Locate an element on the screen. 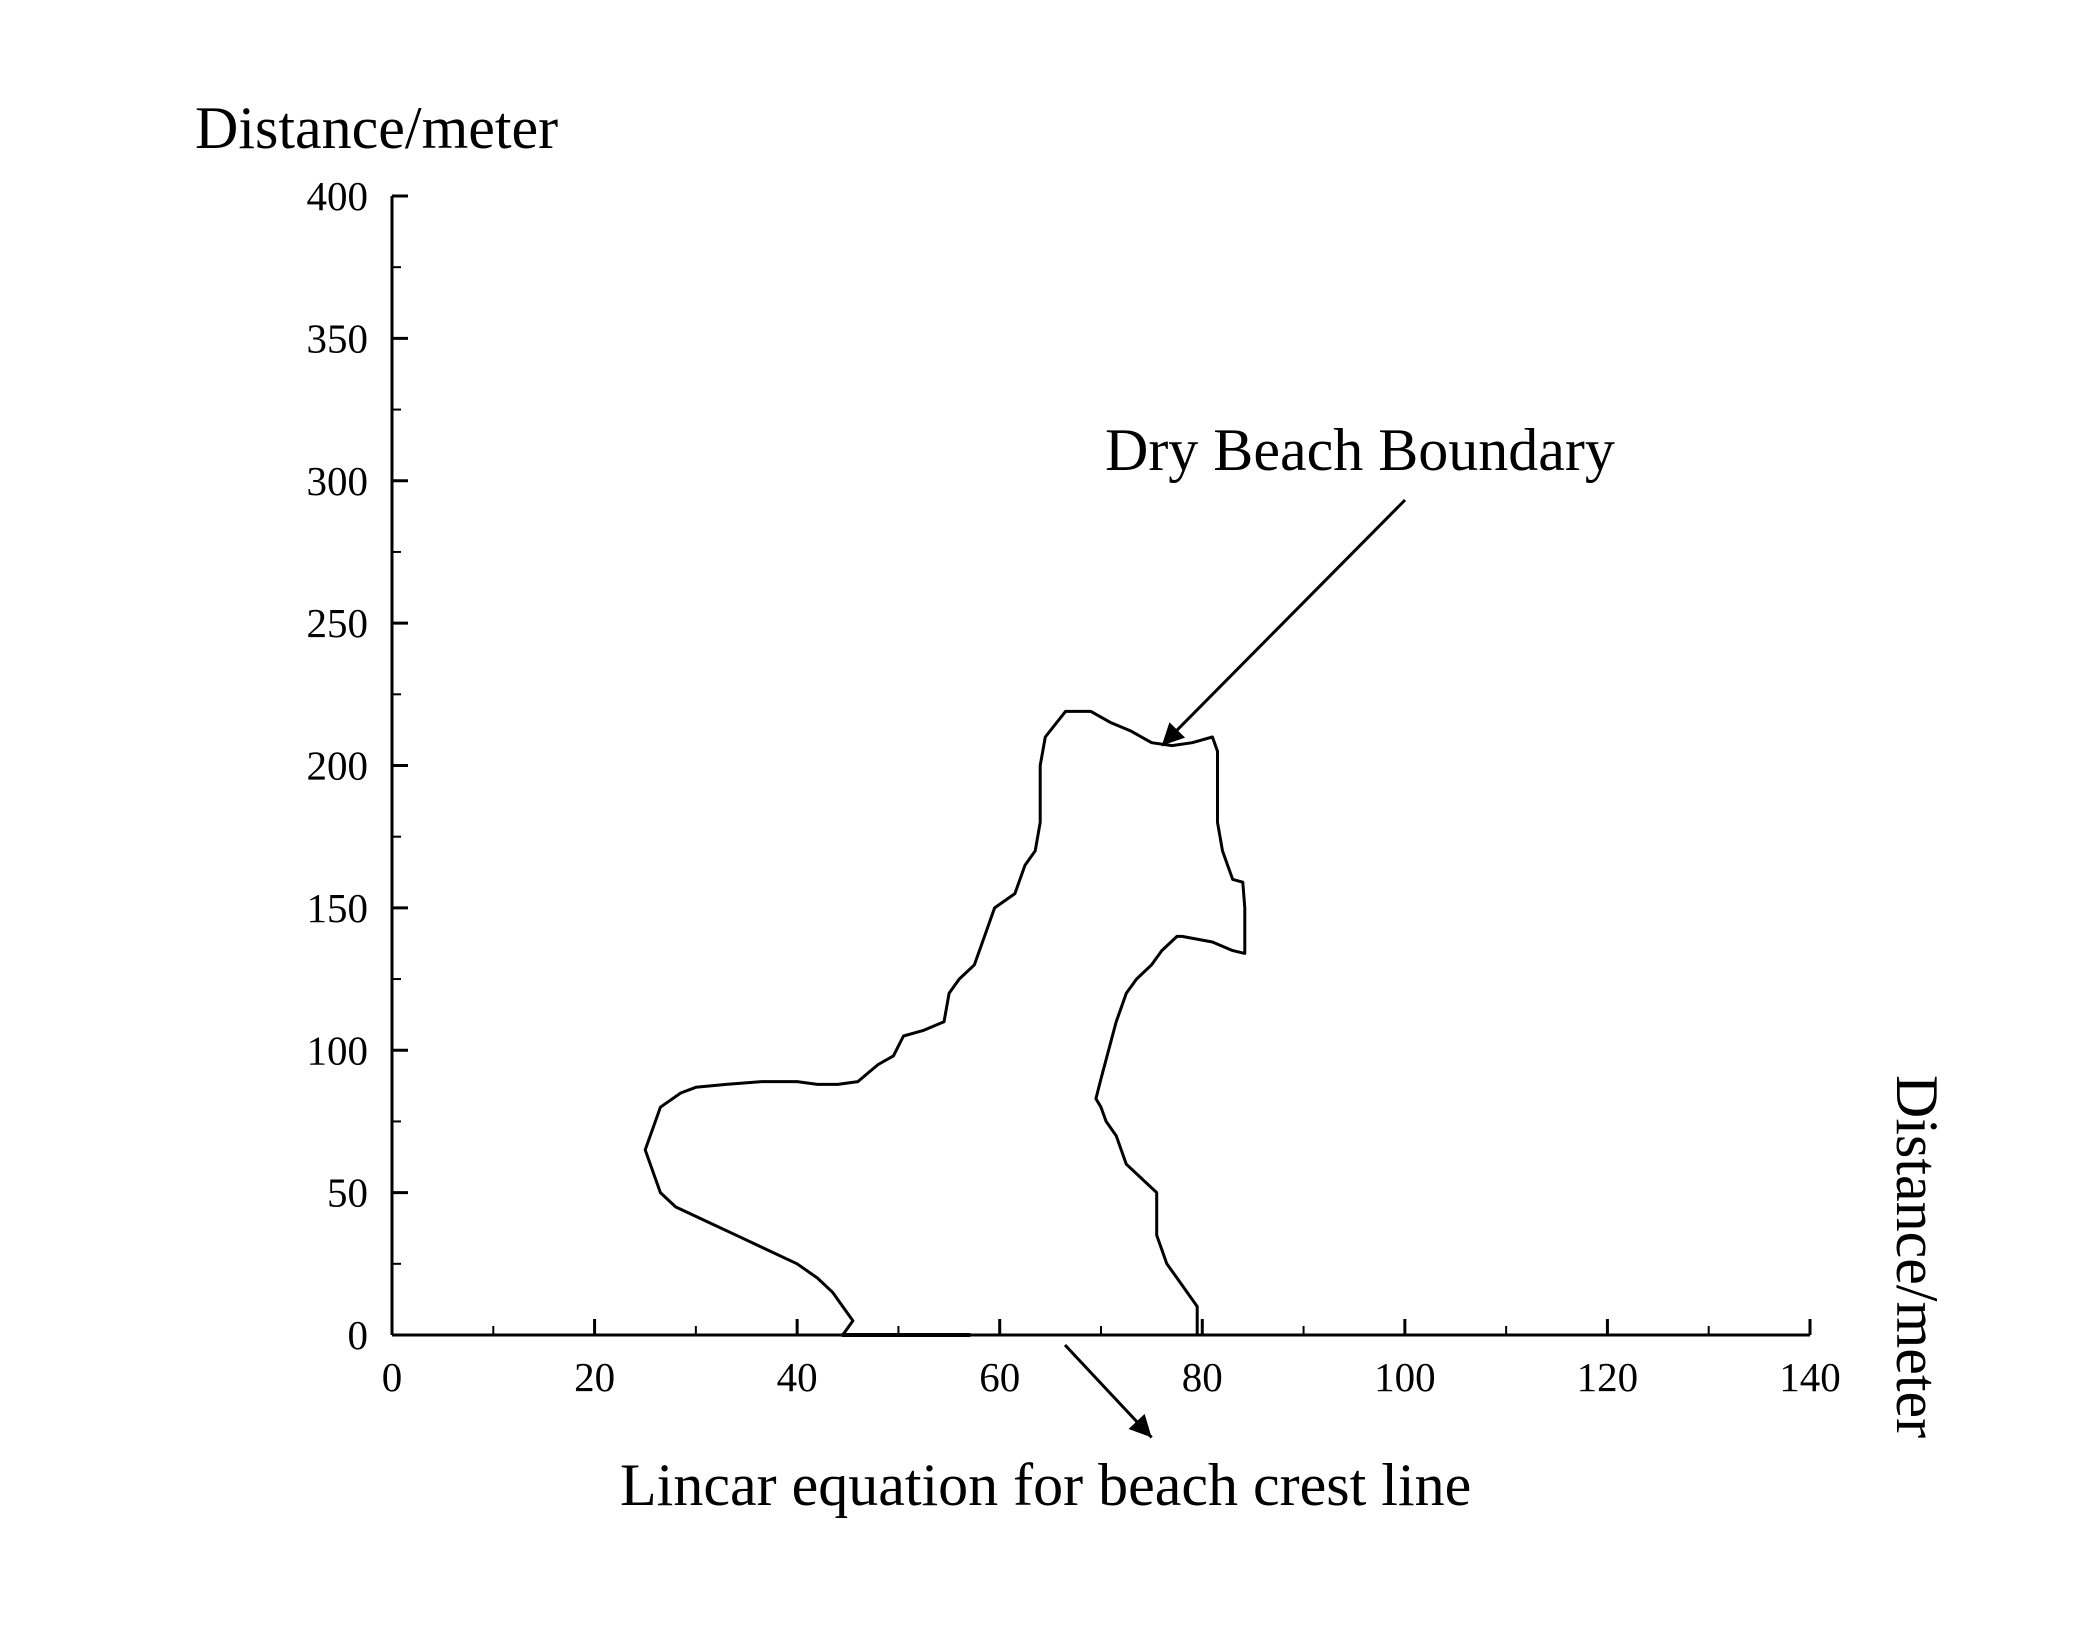 The image size is (2098, 1629). beach-crest-line-arrow is located at coordinates (1108, 1391).